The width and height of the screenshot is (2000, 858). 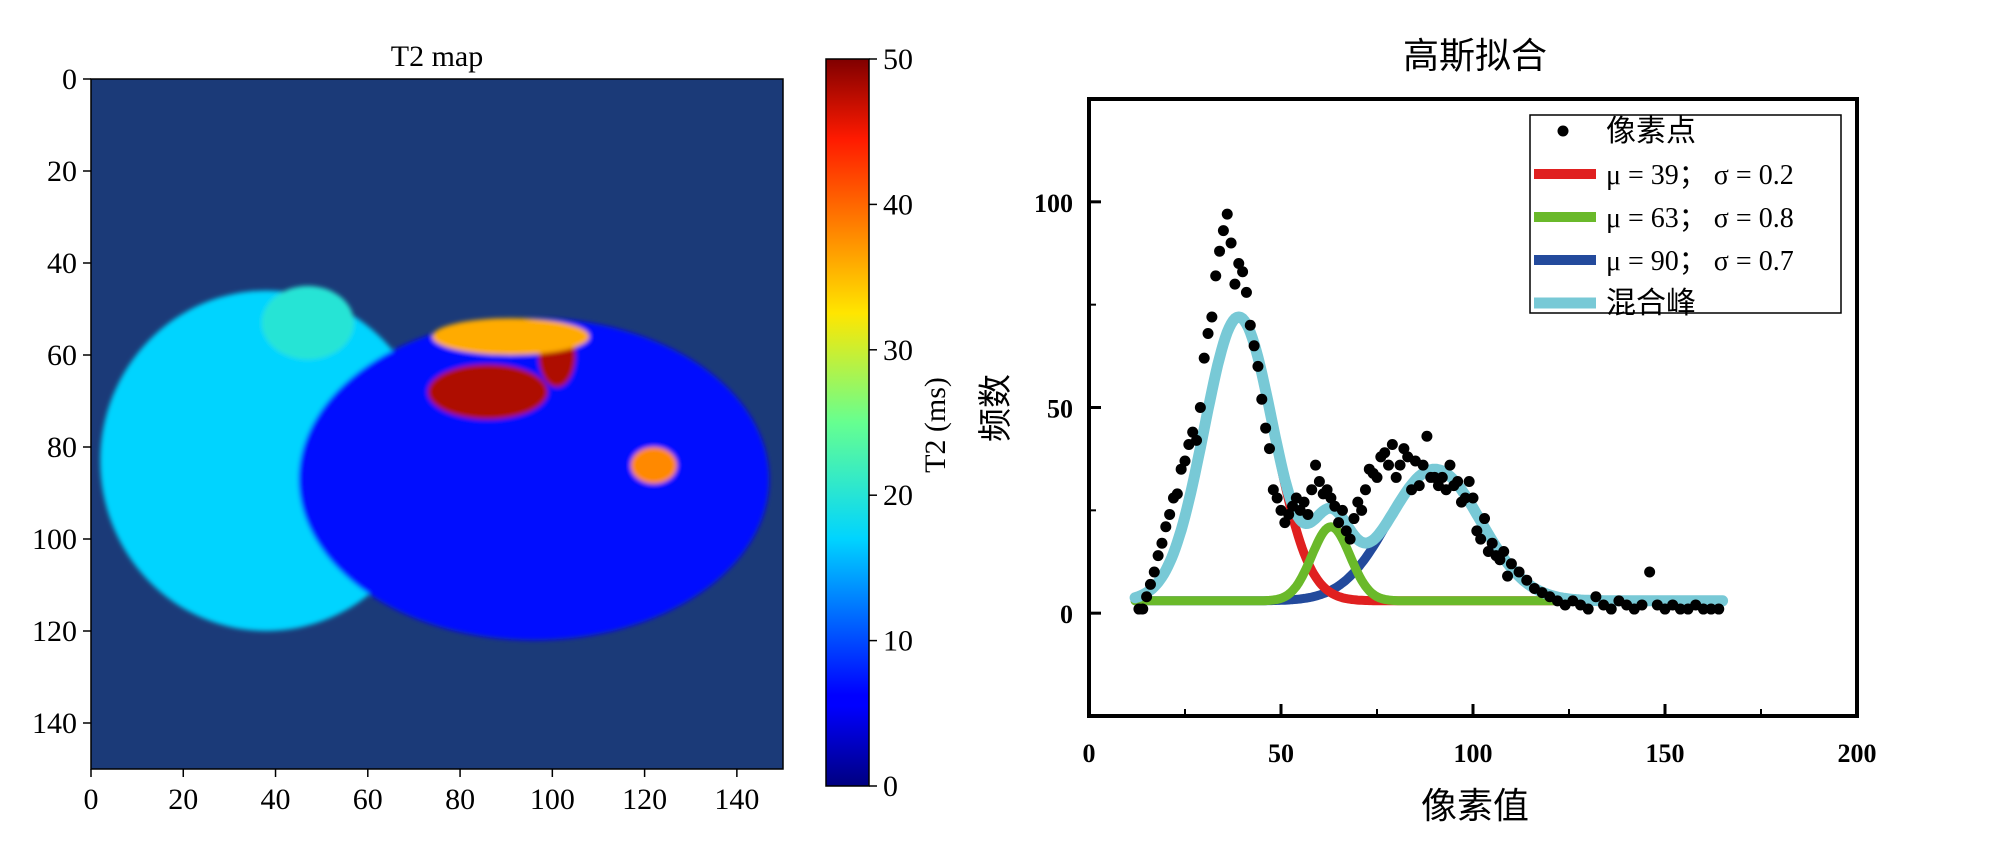 What do you see at coordinates (54, 723) in the screenshot?
I see `heatmap-y-tick-label: 140` at bounding box center [54, 723].